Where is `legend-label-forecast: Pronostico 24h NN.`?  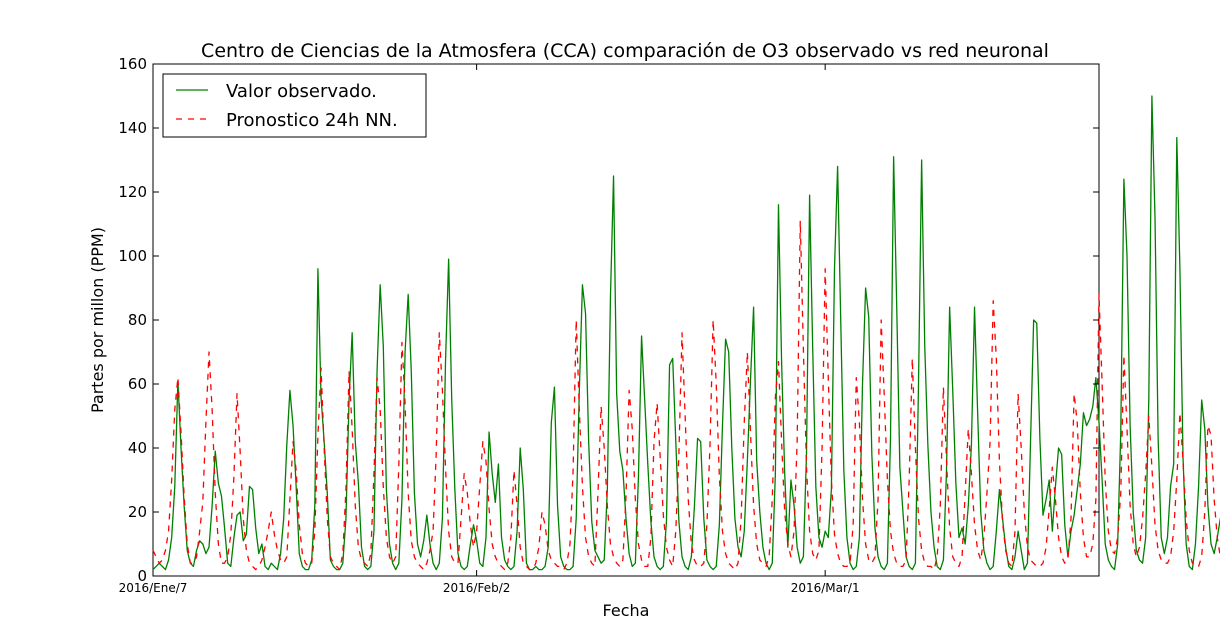
legend-label-forecast: Pronostico 24h NN. is located at coordinates (312, 120).